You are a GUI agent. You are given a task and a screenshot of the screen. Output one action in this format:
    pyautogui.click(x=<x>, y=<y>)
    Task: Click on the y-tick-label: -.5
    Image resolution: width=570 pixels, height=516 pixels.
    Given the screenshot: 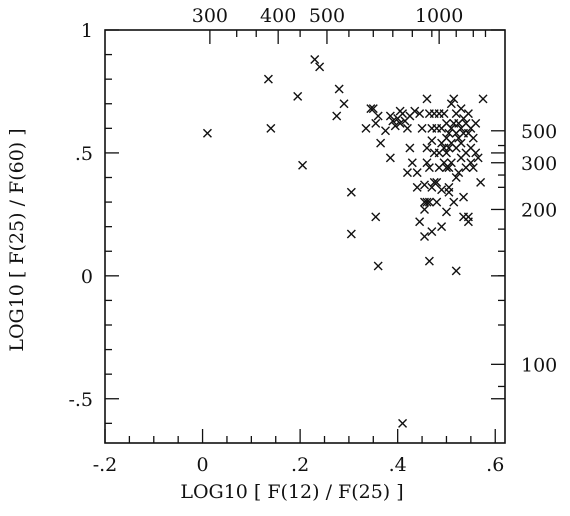 What is the action you would take?
    pyautogui.click(x=80, y=400)
    